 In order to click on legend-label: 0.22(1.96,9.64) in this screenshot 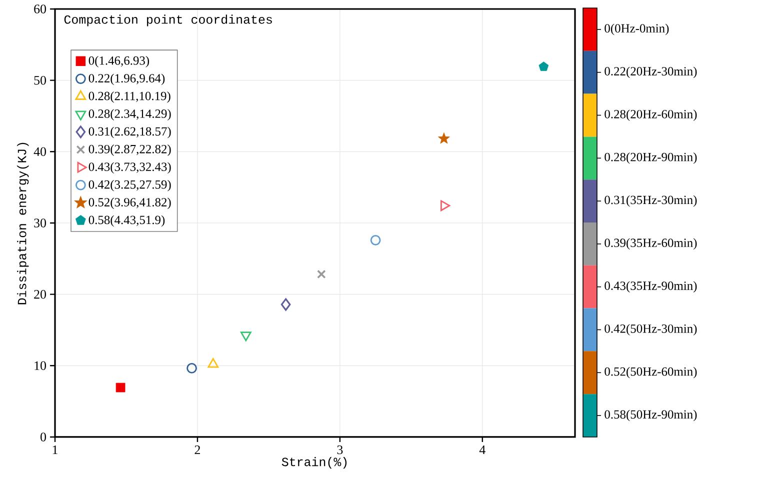, I will do `click(126, 80)`.